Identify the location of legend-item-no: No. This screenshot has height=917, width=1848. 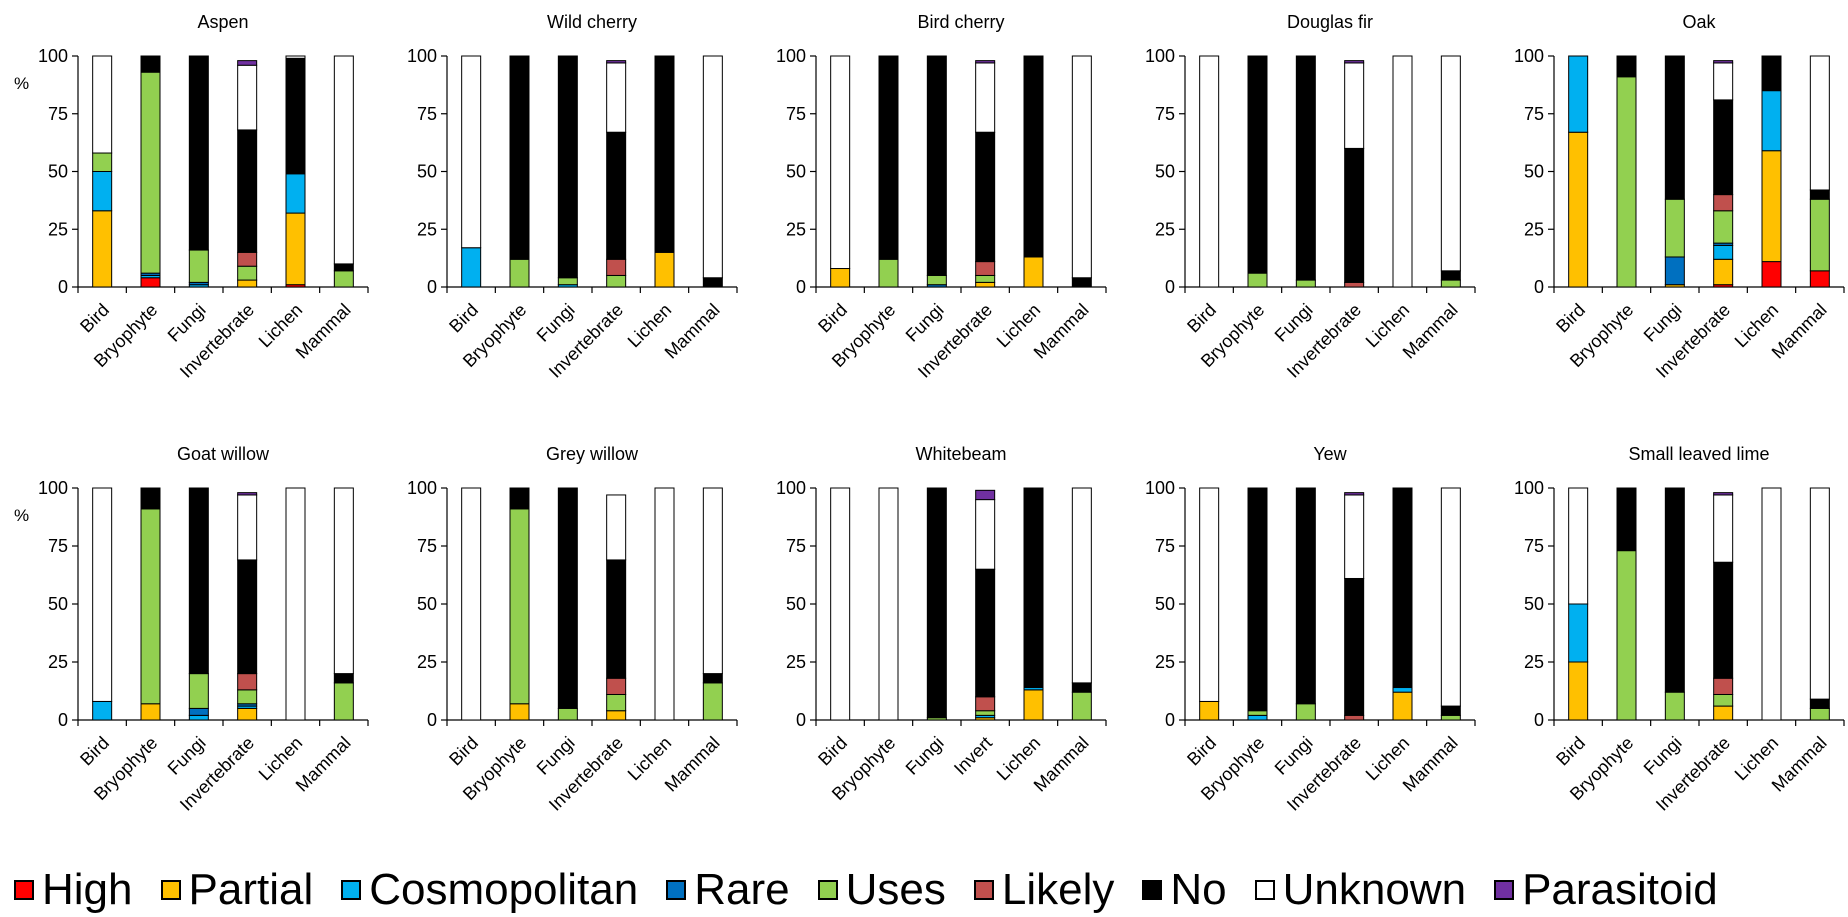
(1184, 890).